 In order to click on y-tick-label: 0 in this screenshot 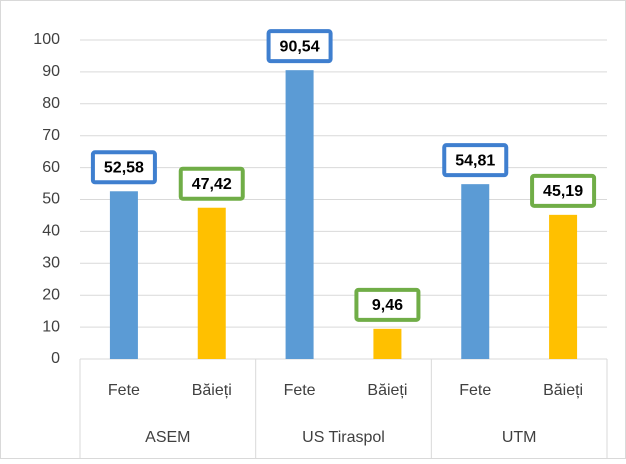, I will do `click(55, 358)`.